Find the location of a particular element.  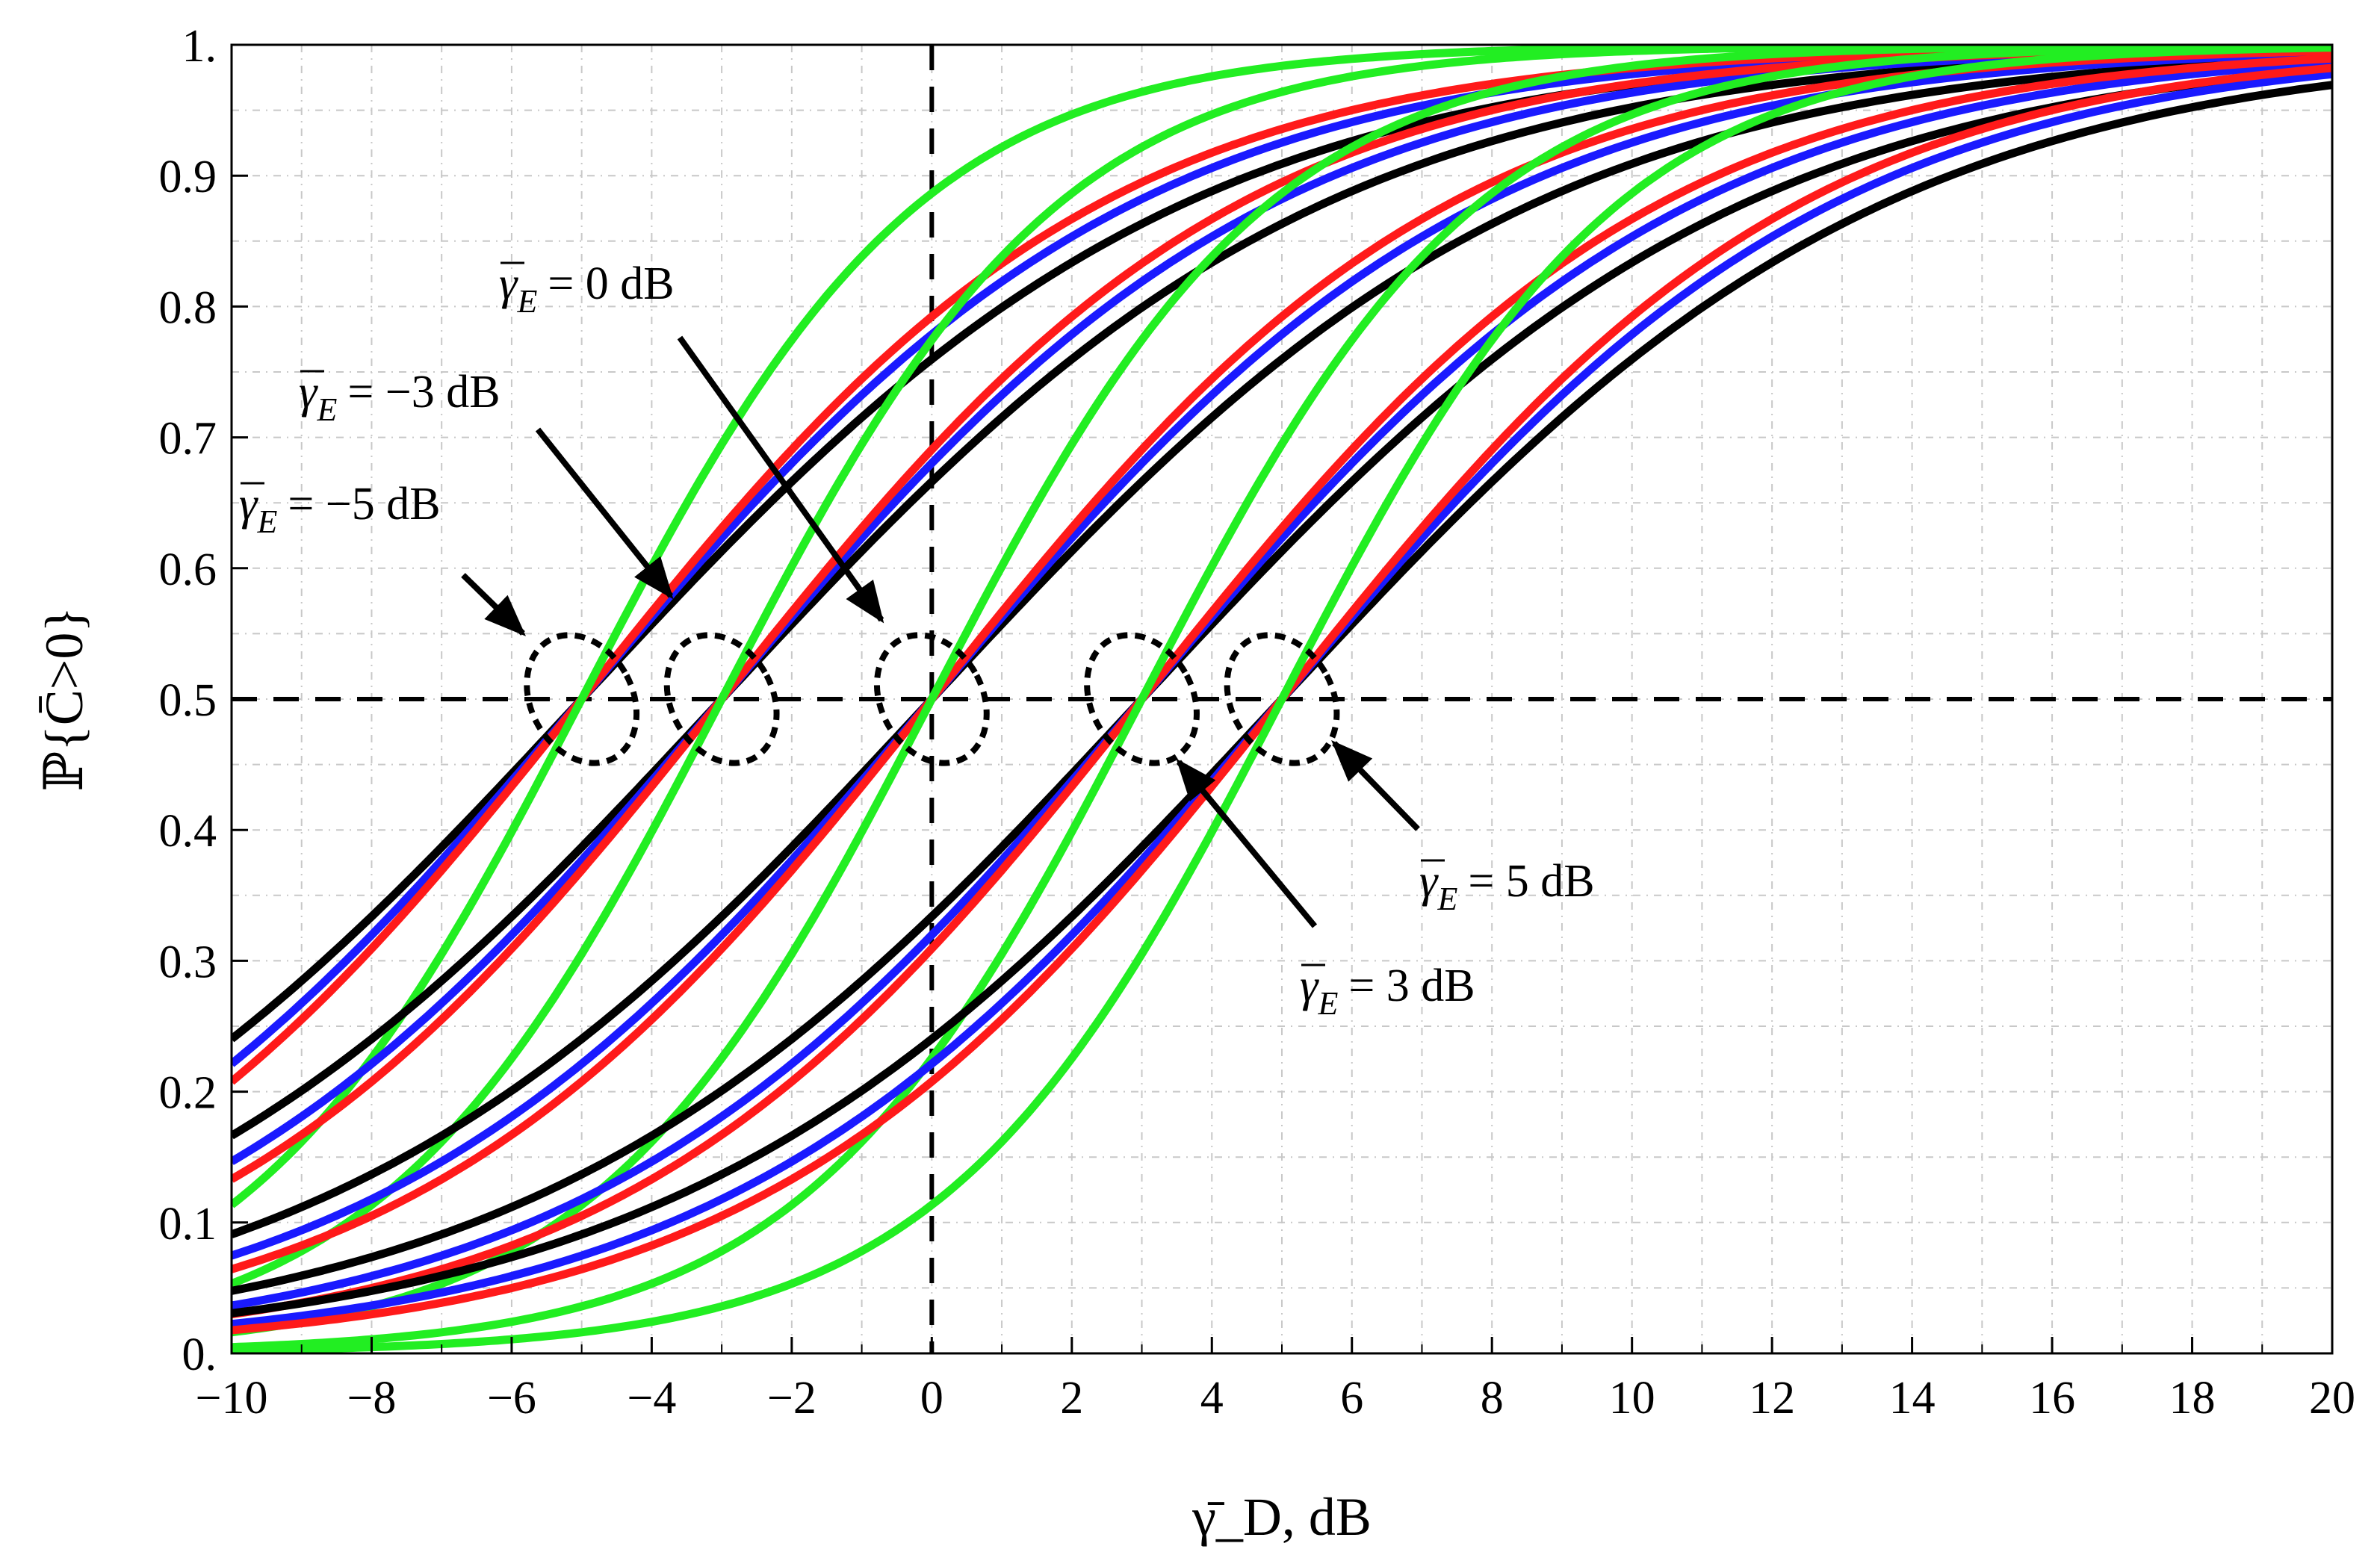

y-tick-label: 0.7 is located at coordinates (188, 439).